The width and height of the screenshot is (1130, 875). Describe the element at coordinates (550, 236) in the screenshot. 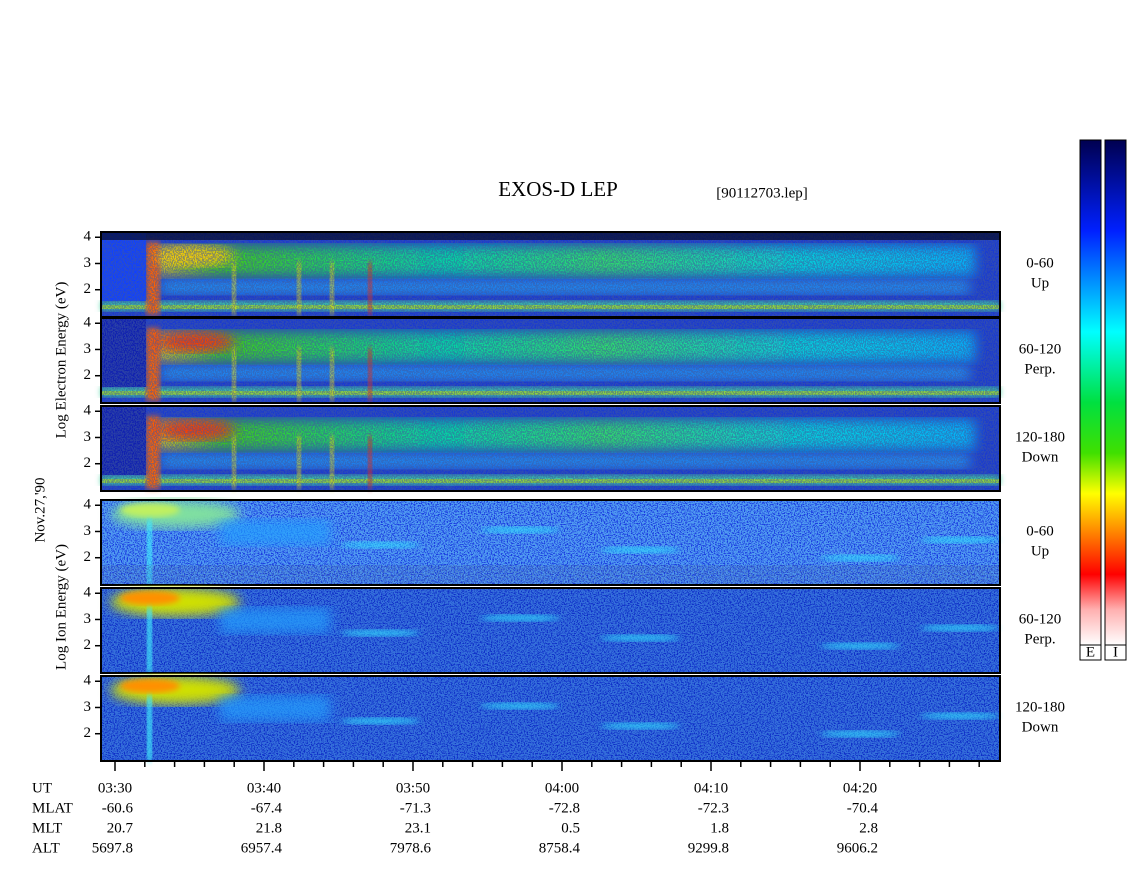

I see `top-noise` at that location.